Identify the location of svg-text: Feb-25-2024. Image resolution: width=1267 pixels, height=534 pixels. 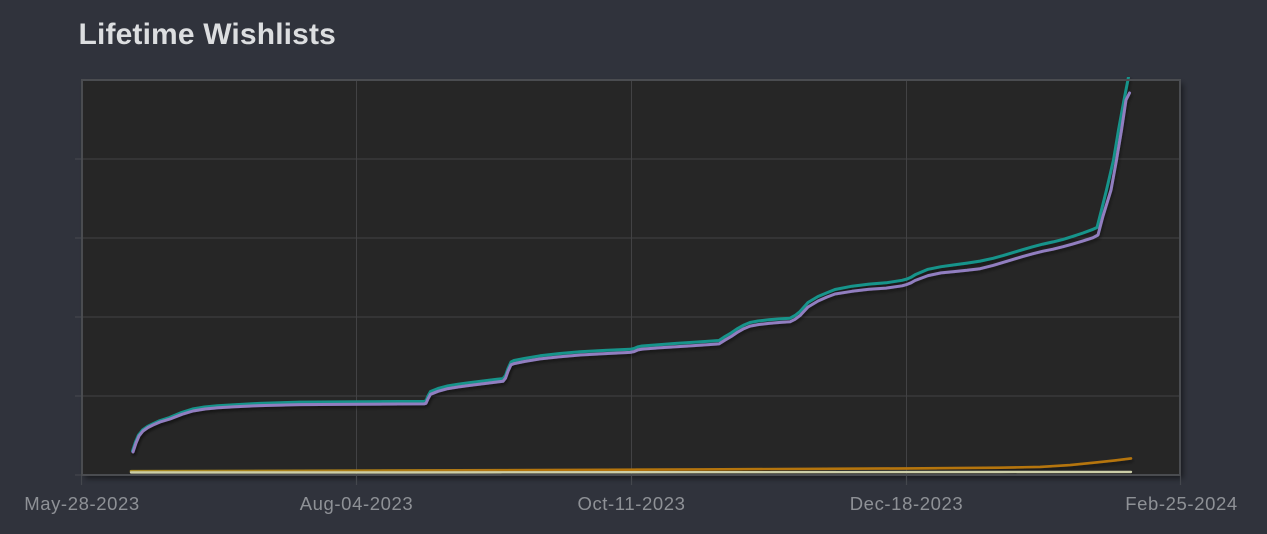
(1181, 503).